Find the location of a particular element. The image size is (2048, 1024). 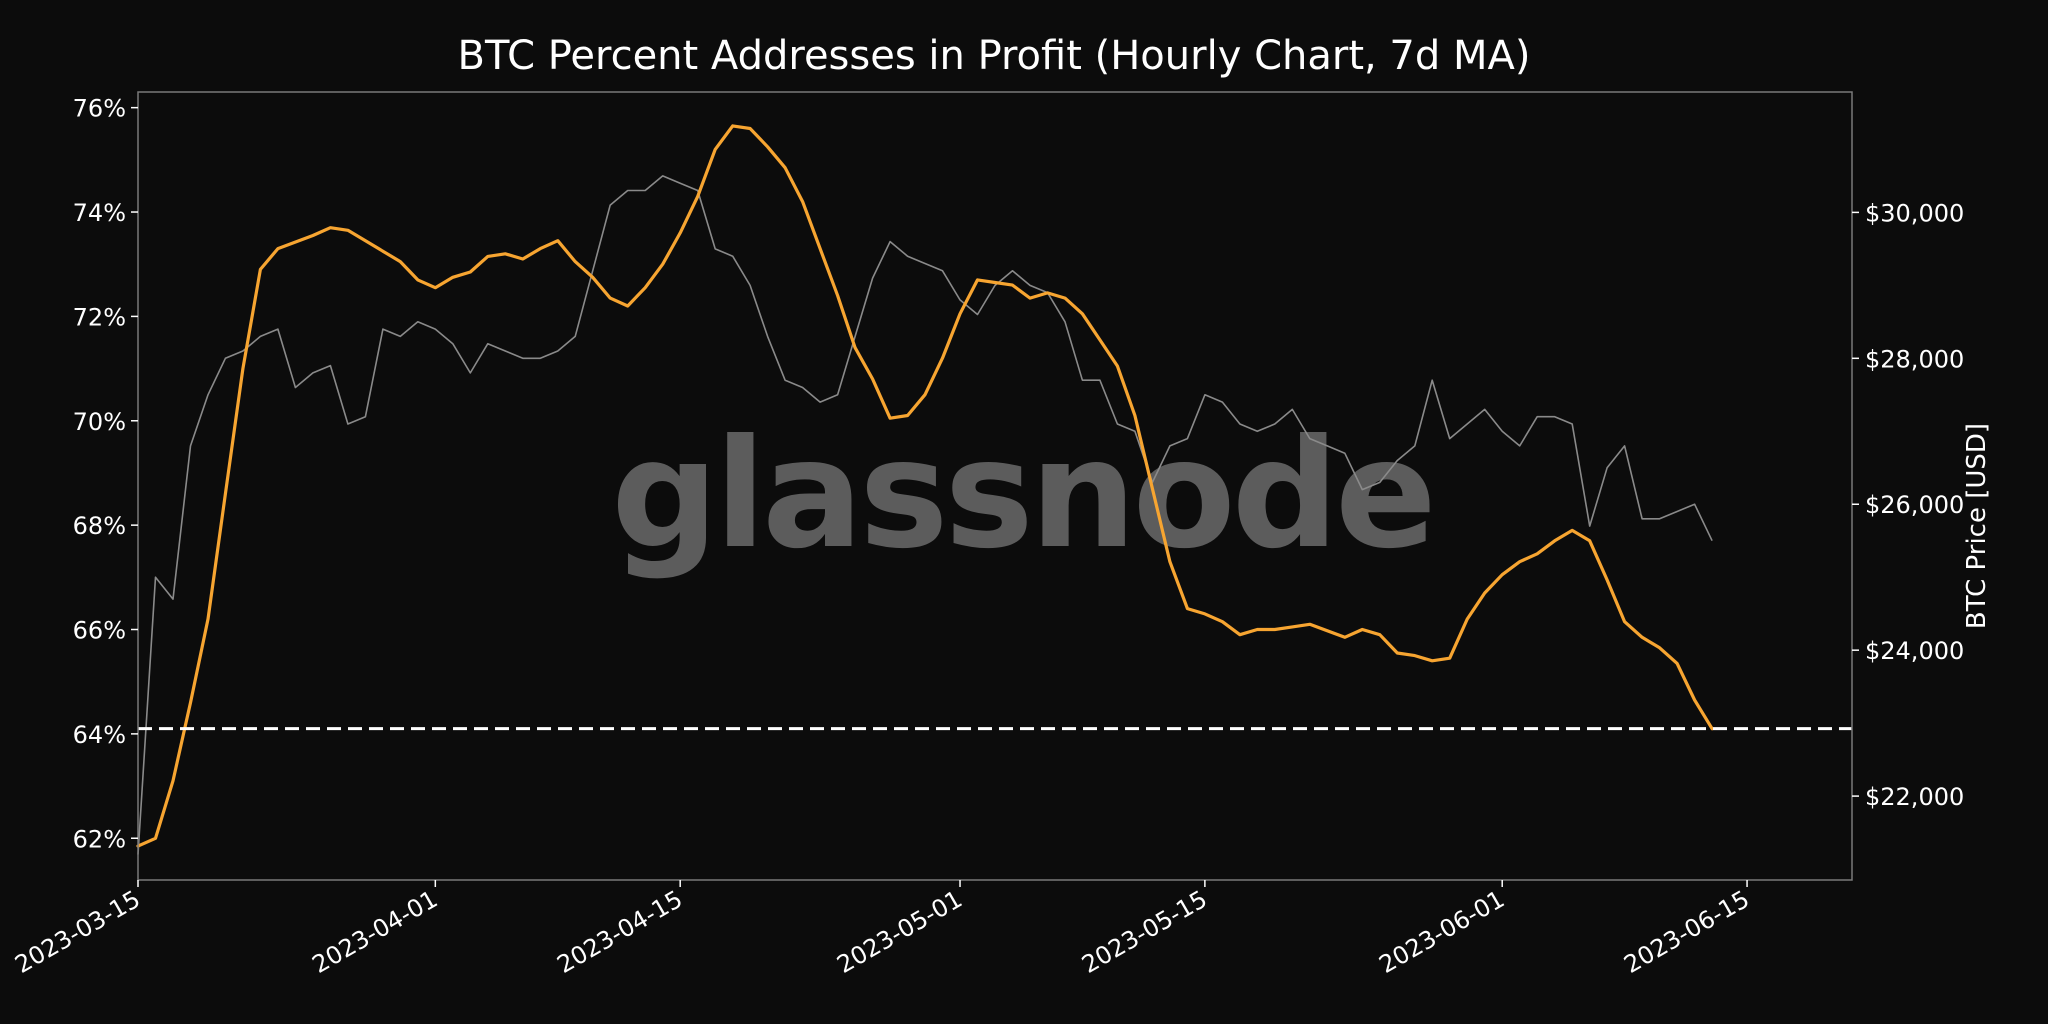

left-tick-label: 70% is located at coordinates (99, 422).